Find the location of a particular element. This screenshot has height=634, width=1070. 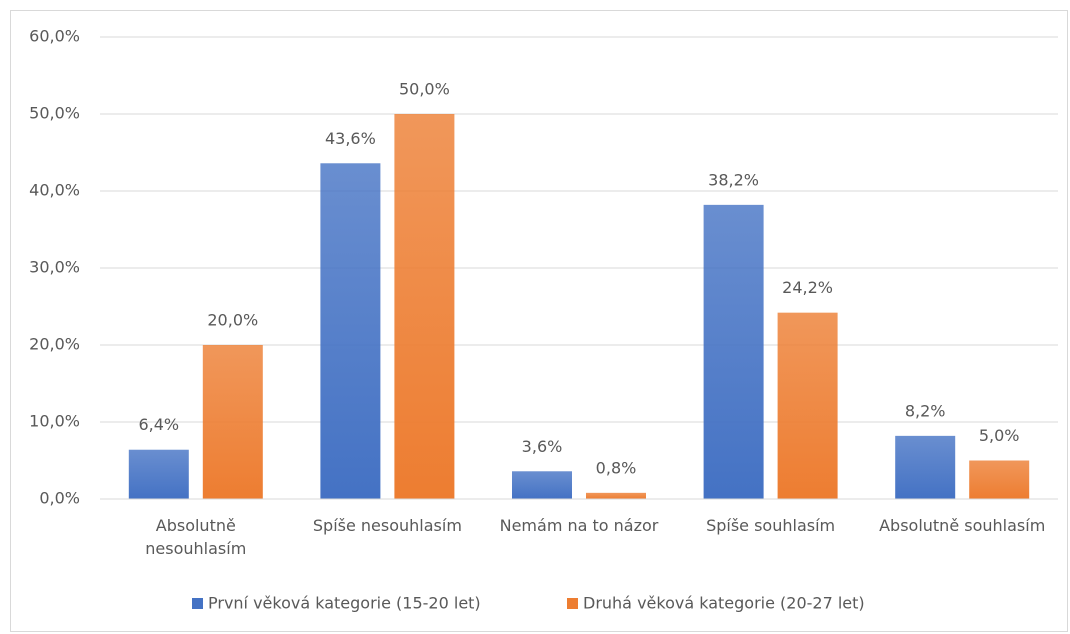

x-tick-label: Spíše nesouhlasím is located at coordinates (387, 525).